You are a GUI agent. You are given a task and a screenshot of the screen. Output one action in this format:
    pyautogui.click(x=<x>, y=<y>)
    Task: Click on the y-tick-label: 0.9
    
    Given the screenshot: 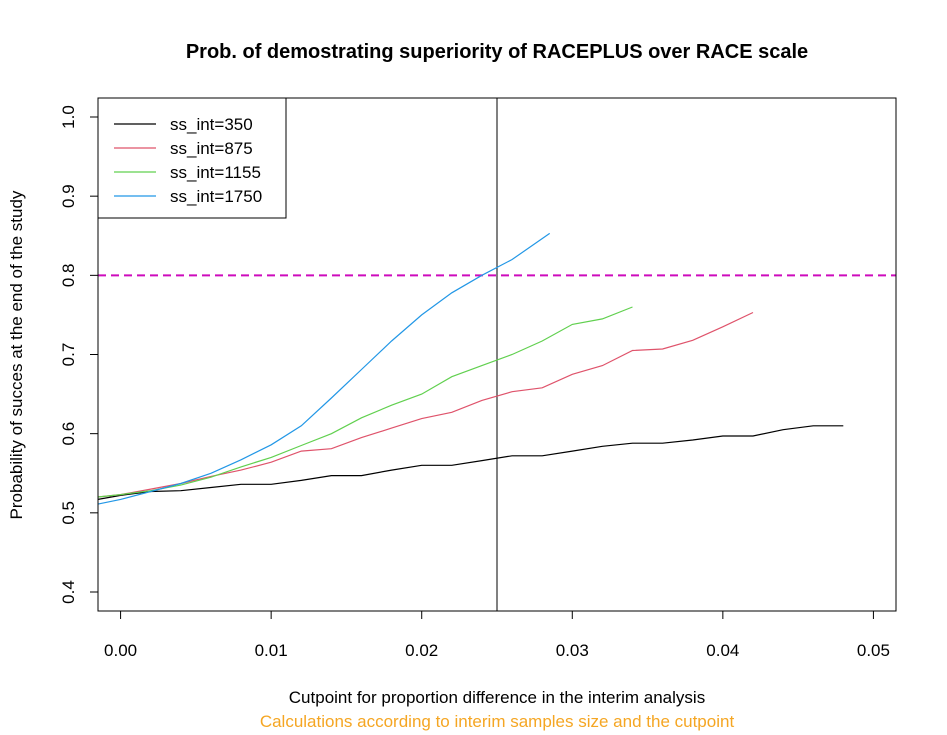 What is the action you would take?
    pyautogui.click(x=68, y=196)
    